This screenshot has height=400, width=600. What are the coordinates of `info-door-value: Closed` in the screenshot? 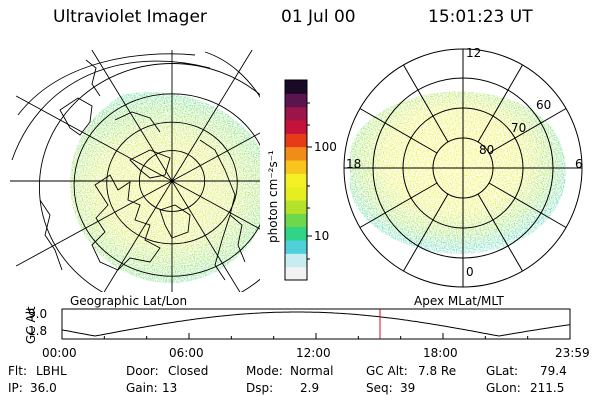 It's located at (188, 371).